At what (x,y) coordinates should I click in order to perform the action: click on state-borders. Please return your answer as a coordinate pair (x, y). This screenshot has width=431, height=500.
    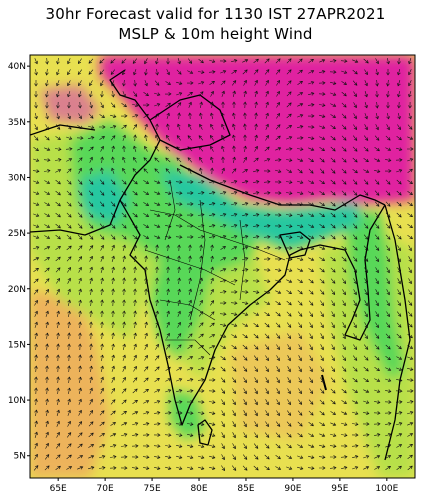
    Looking at the image, I should click on (215, 267).